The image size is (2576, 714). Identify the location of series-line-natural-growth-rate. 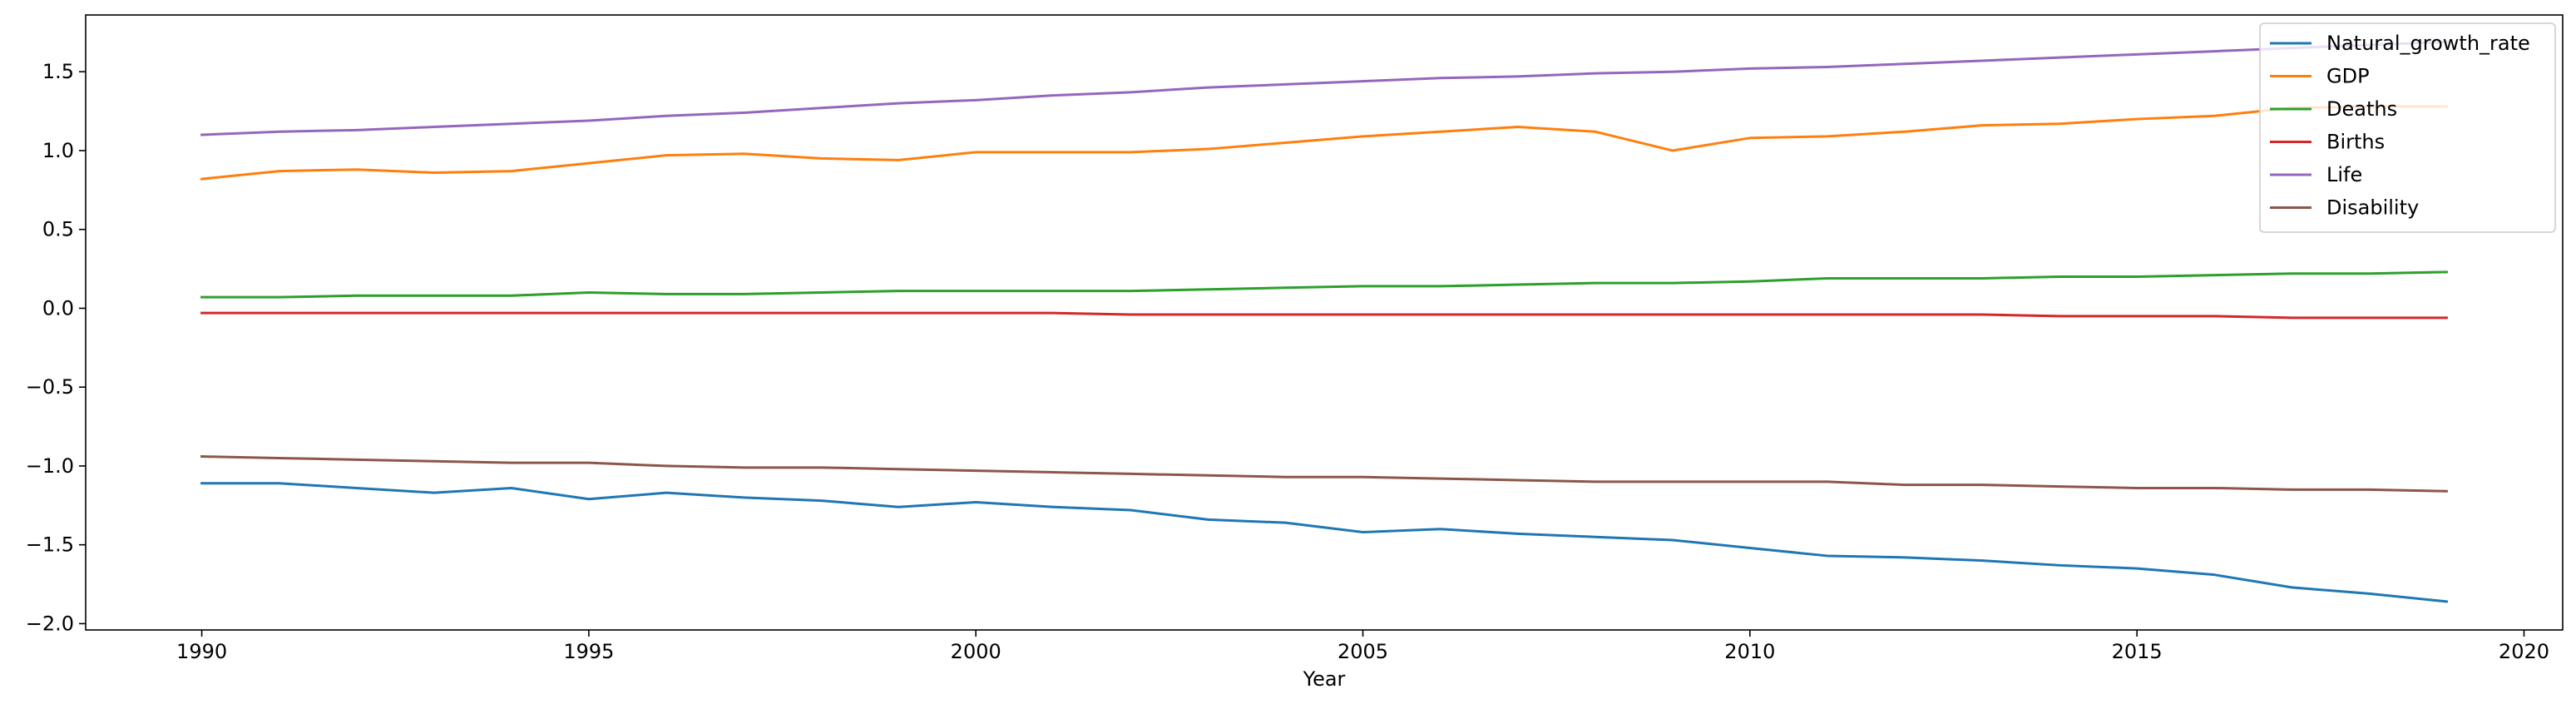
(1324, 542).